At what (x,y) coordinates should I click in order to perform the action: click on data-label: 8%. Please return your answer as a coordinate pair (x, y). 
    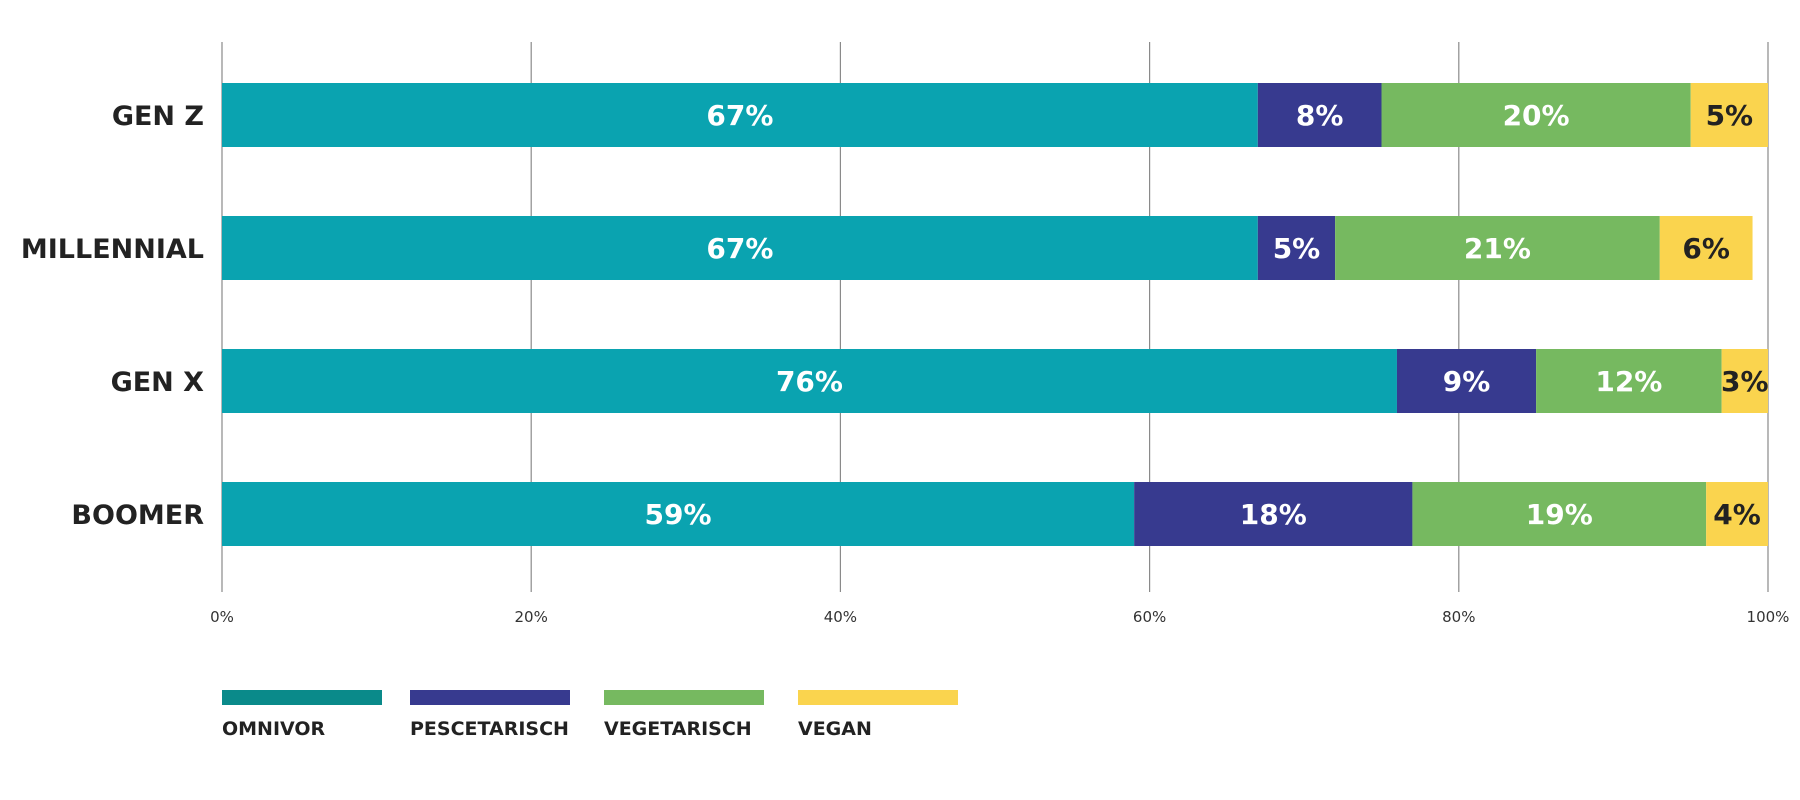
    Looking at the image, I should click on (1320, 115).